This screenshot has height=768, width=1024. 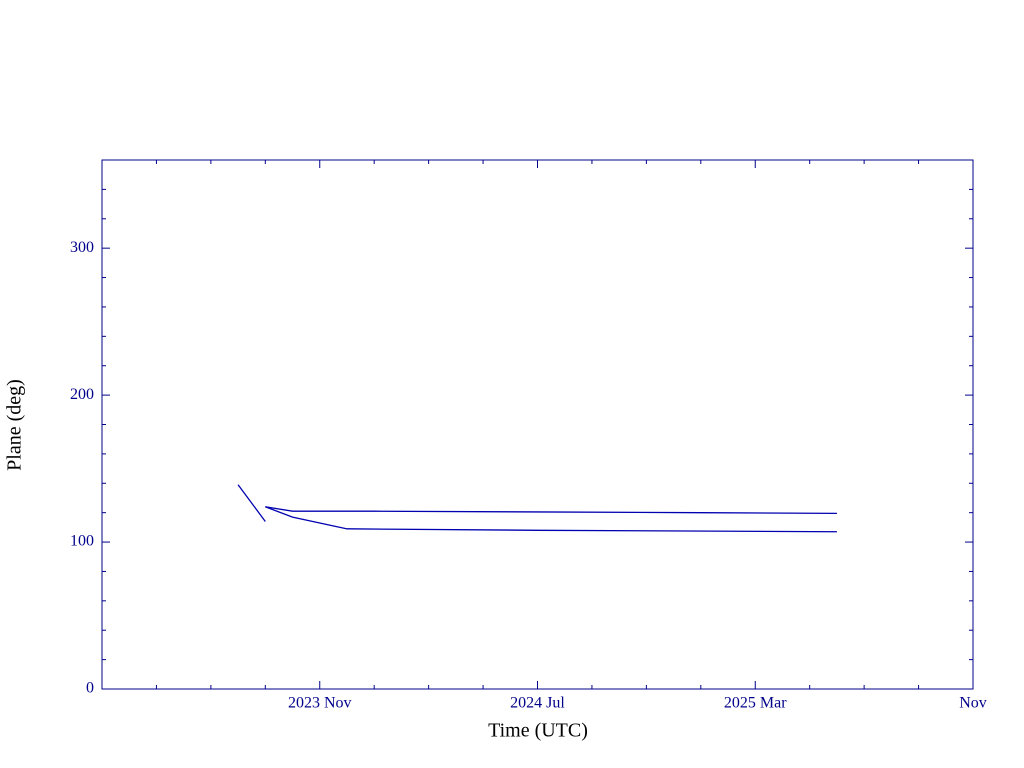 I want to click on y-tick-label: 0, so click(x=90, y=688).